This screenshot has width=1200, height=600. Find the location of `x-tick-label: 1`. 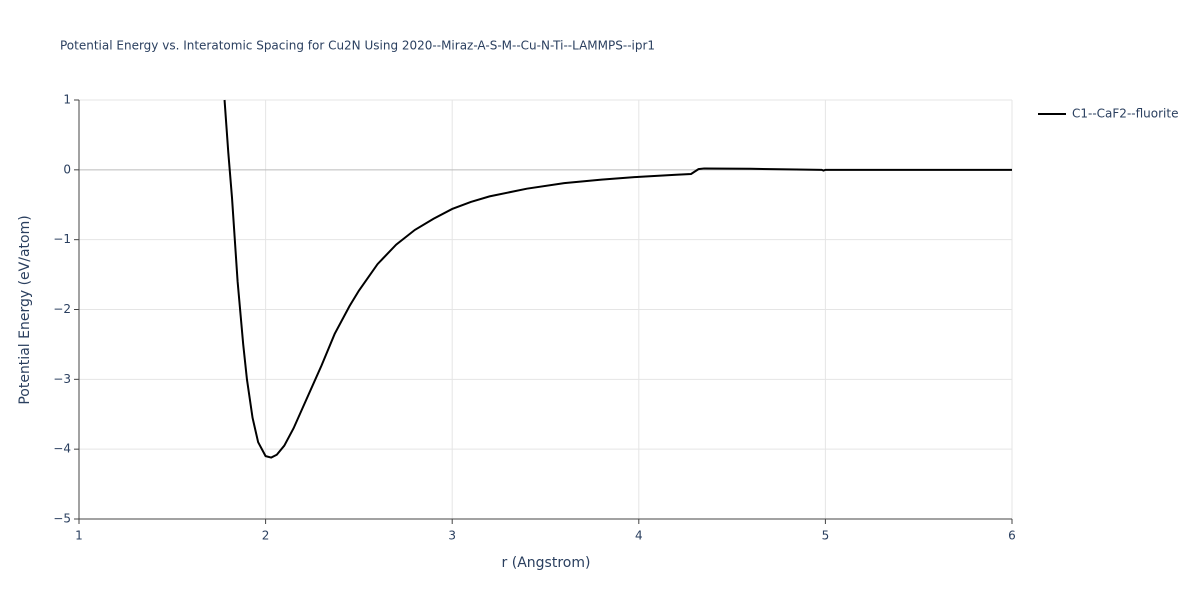

x-tick-label: 1 is located at coordinates (79, 536).